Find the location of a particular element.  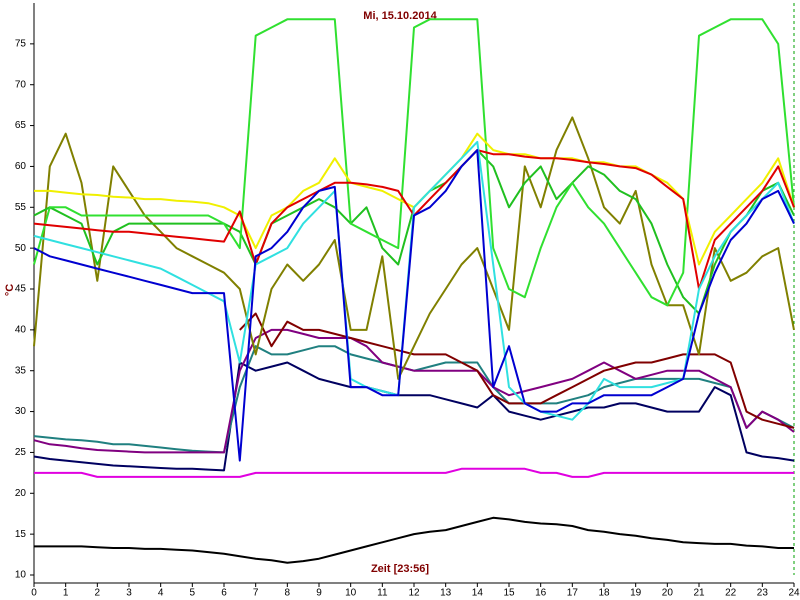

x-tick-label: 22 is located at coordinates (731, 593).